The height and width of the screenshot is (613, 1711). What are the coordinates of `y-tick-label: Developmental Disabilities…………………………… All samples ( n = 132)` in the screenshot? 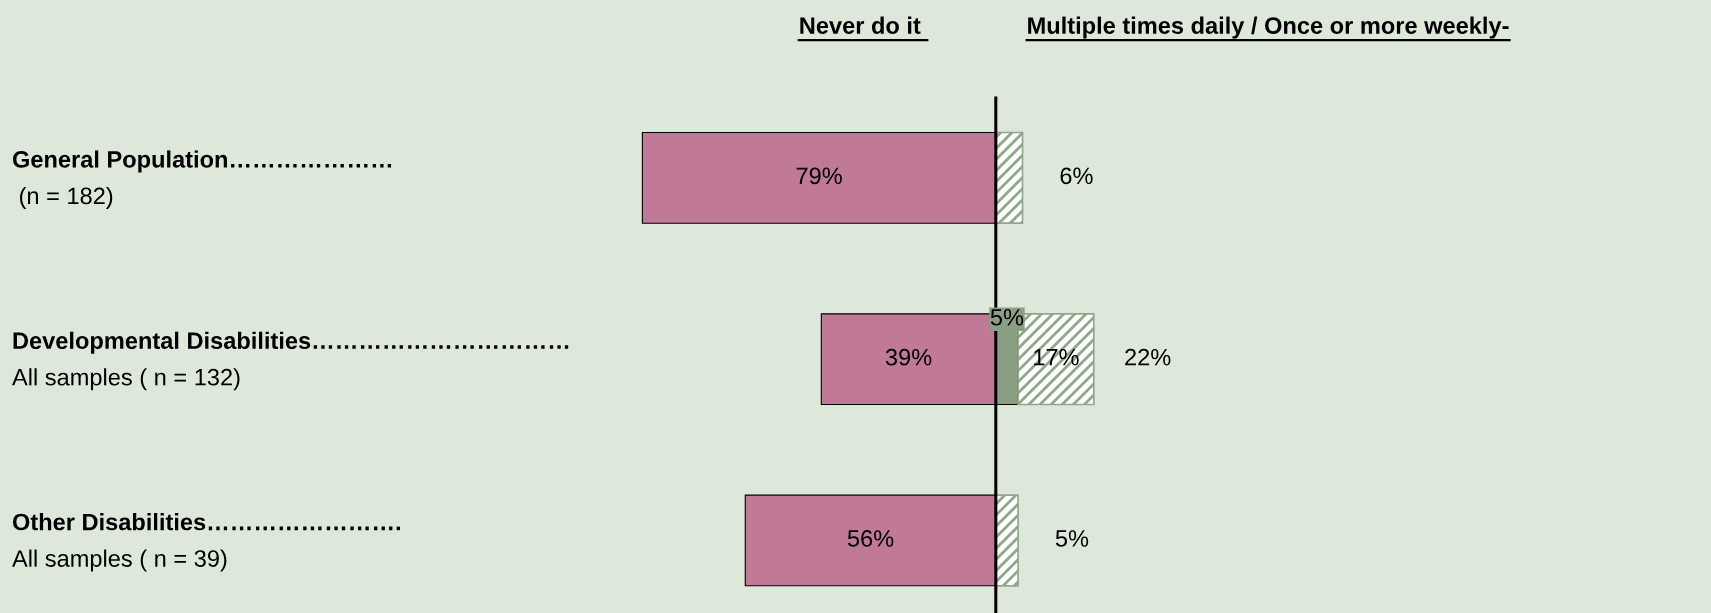 It's located at (290, 361).